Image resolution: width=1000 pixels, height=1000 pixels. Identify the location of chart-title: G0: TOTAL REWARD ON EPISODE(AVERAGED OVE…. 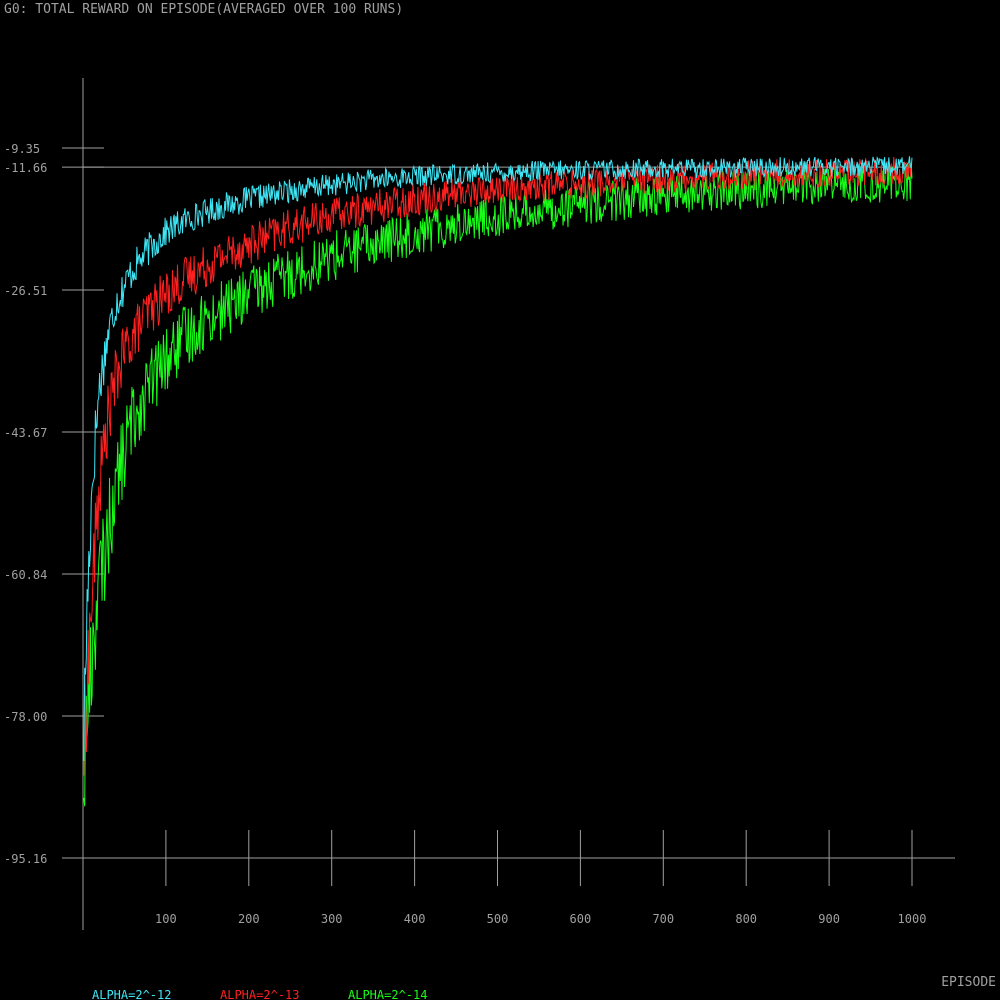
(203, 9).